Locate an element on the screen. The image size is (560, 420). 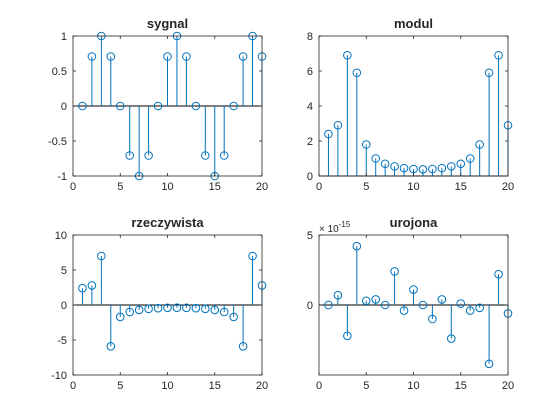
y-exponent-base: × 10 is located at coordinates (329, 229).